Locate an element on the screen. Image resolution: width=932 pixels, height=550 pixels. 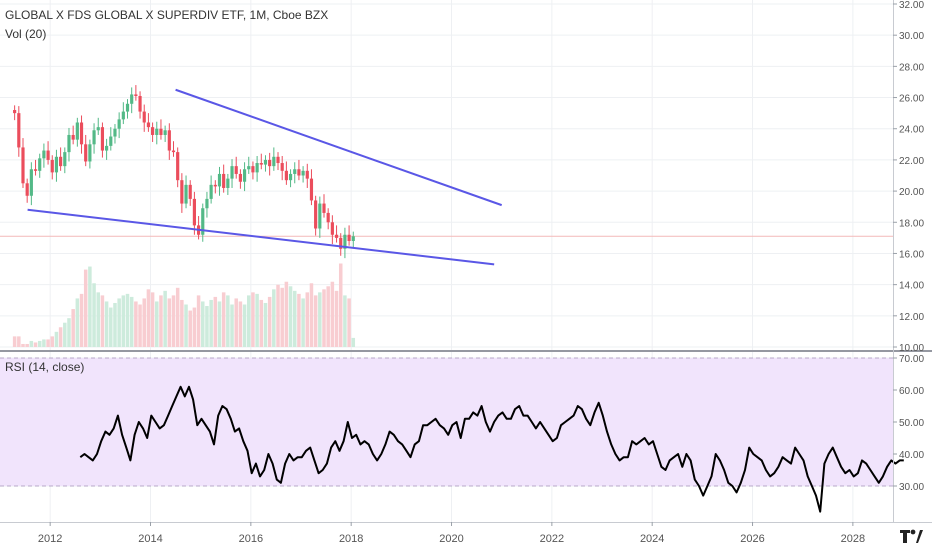
volume-legend: Vol (20) is located at coordinates (26, 34).